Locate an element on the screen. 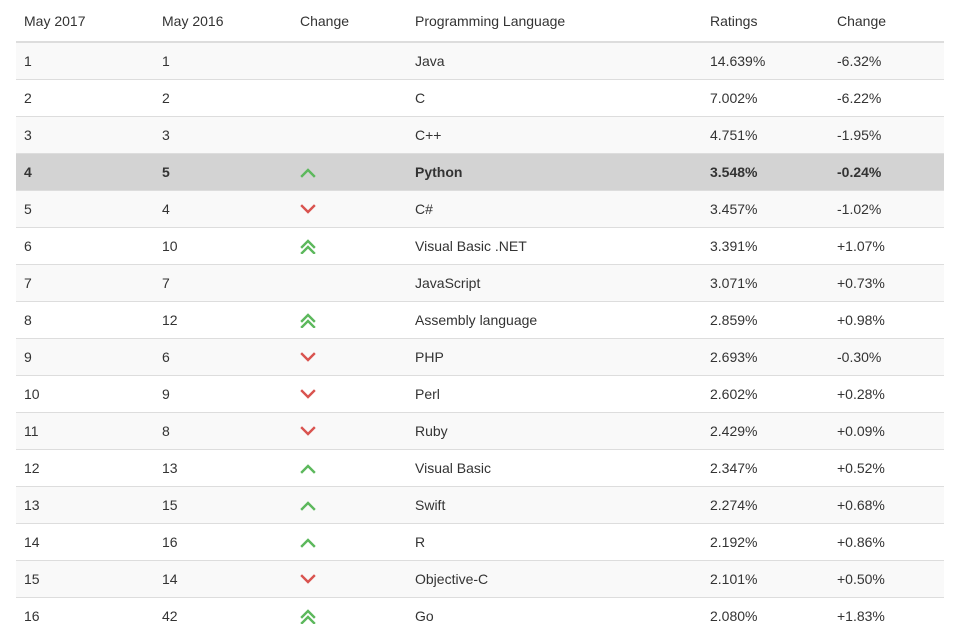  rank-2017-cell: 13 is located at coordinates (85, 504).